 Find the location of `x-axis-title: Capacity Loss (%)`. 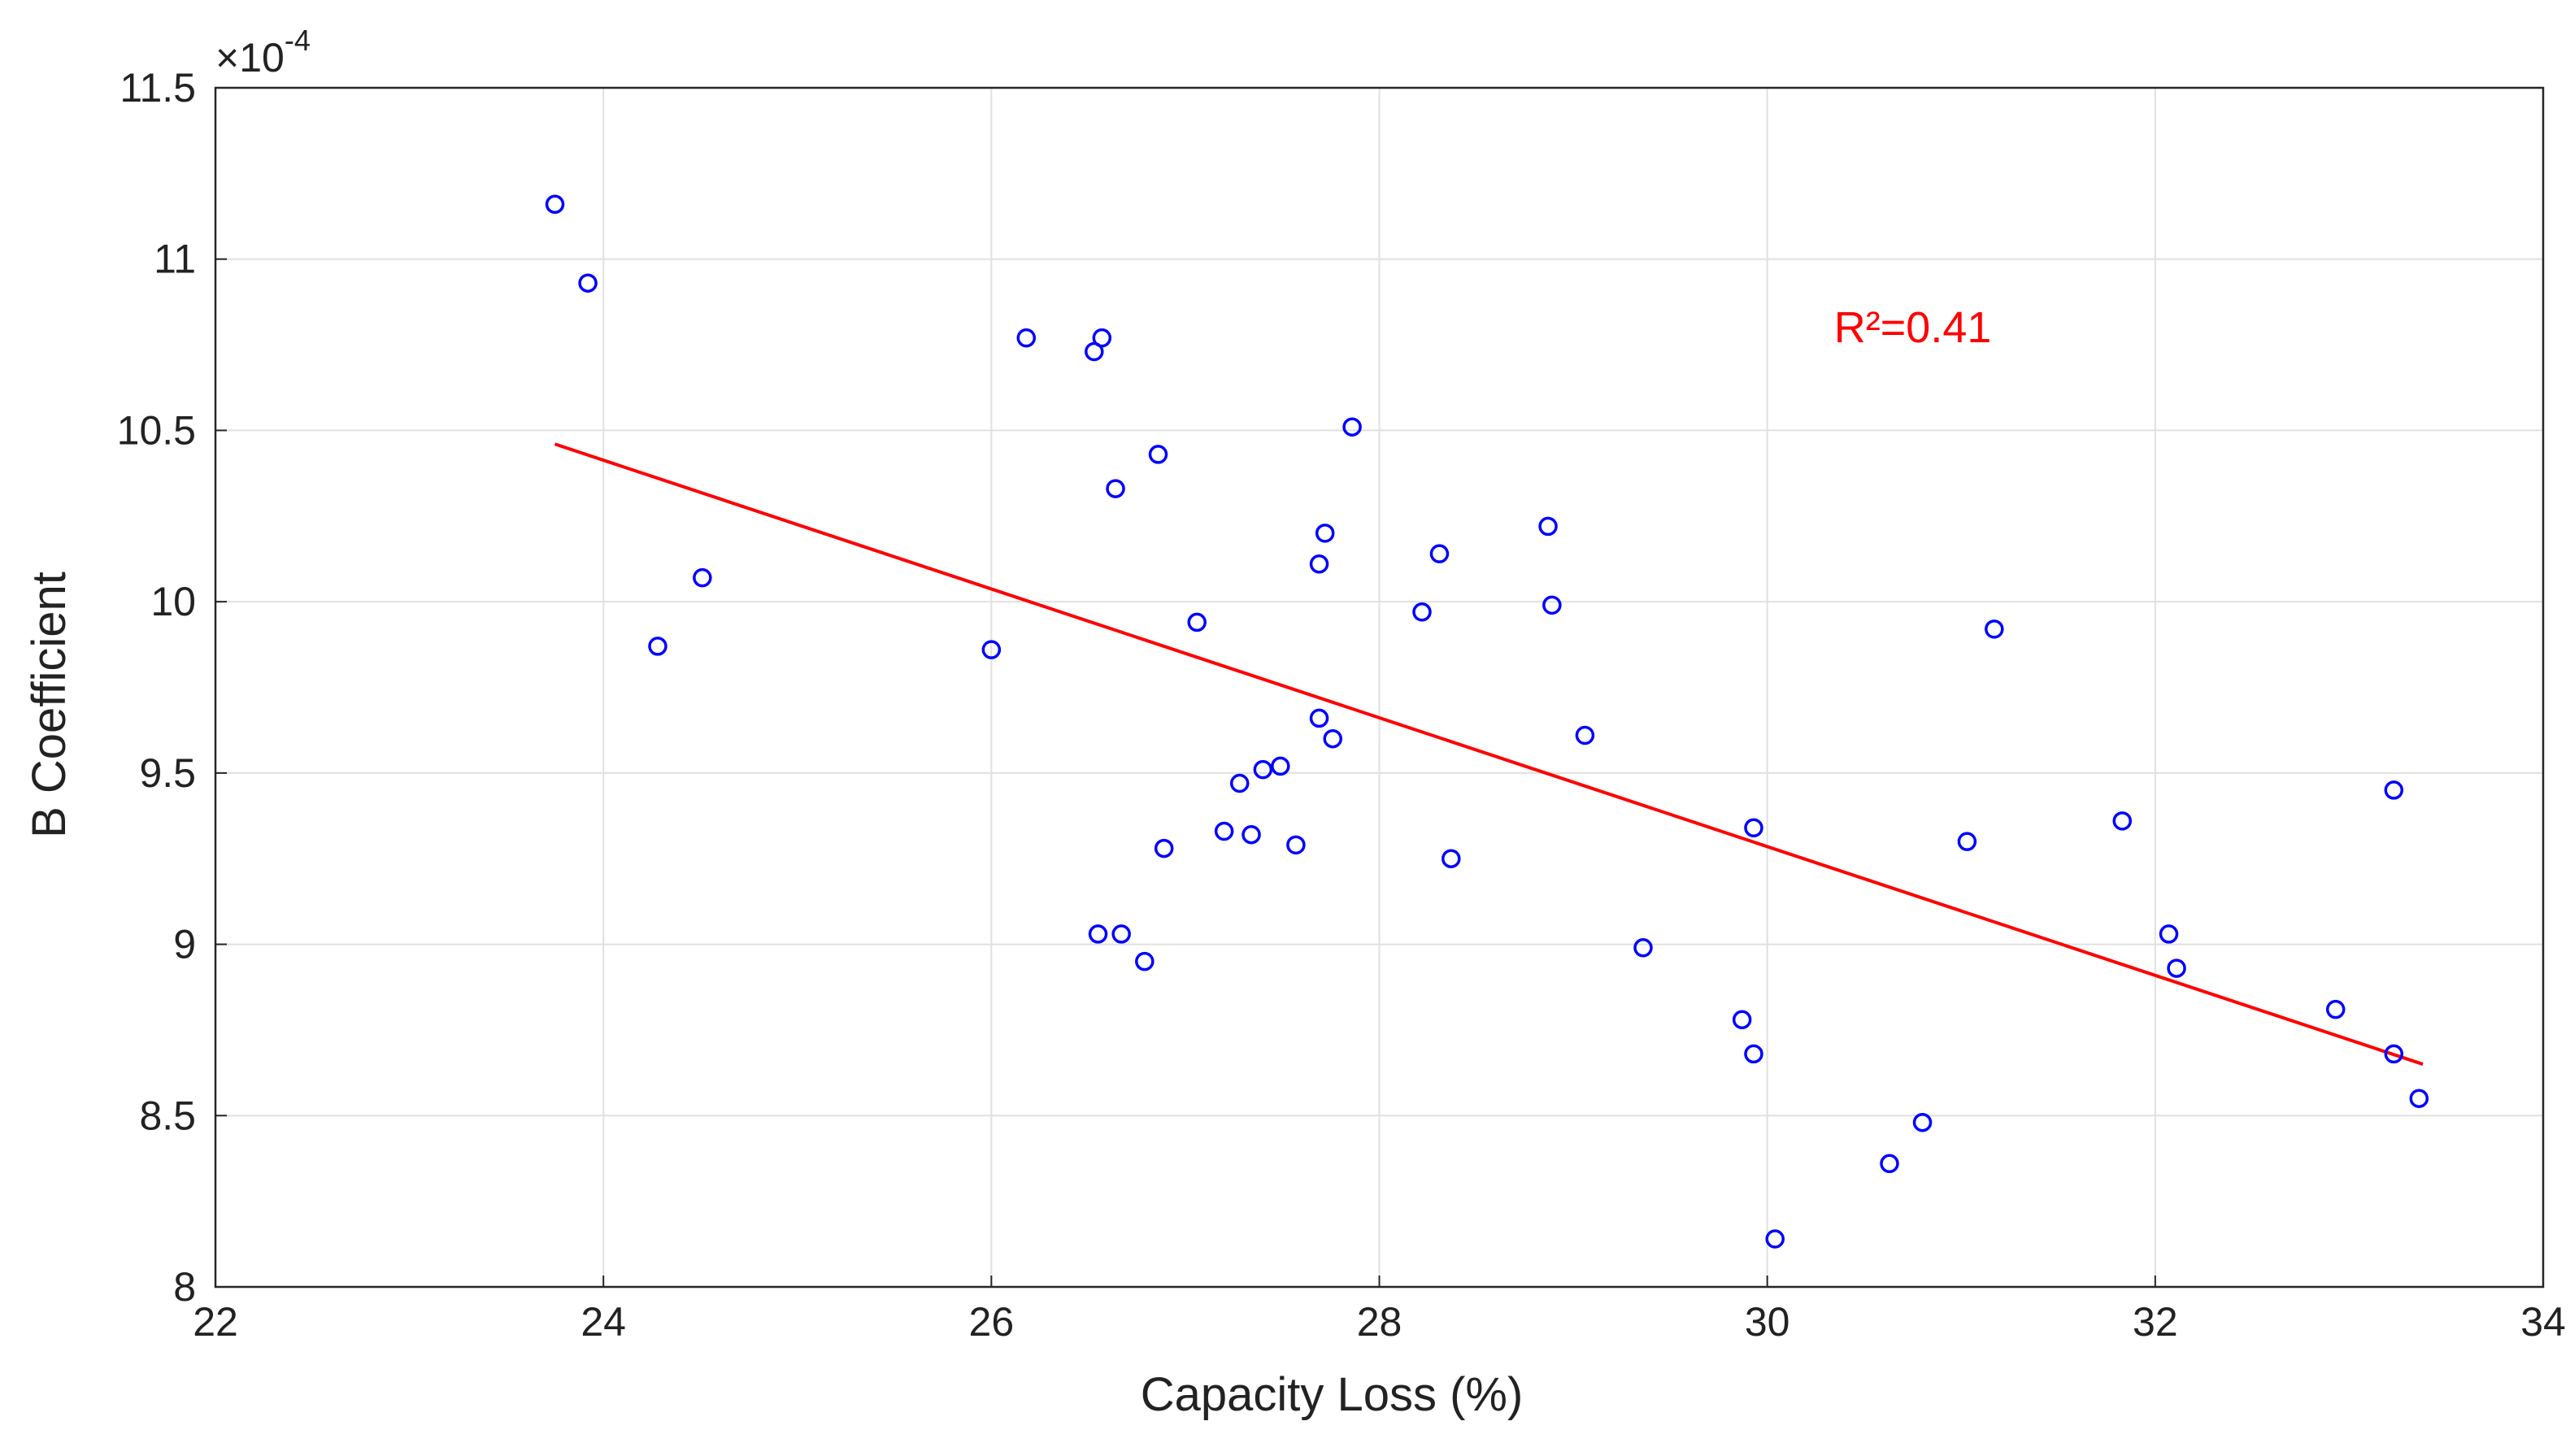

x-axis-title: Capacity Loss (%) is located at coordinates (1332, 1395).